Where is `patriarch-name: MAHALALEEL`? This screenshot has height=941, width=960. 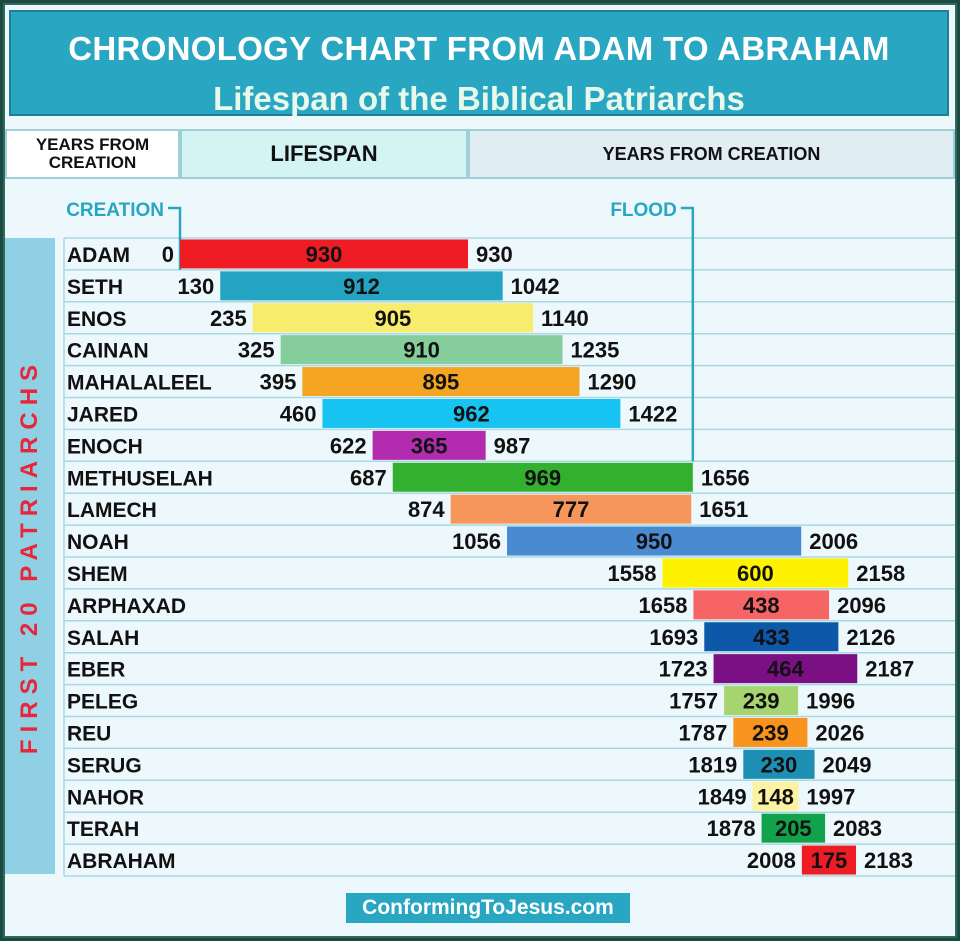
patriarch-name: MAHALALEEL is located at coordinates (139, 383).